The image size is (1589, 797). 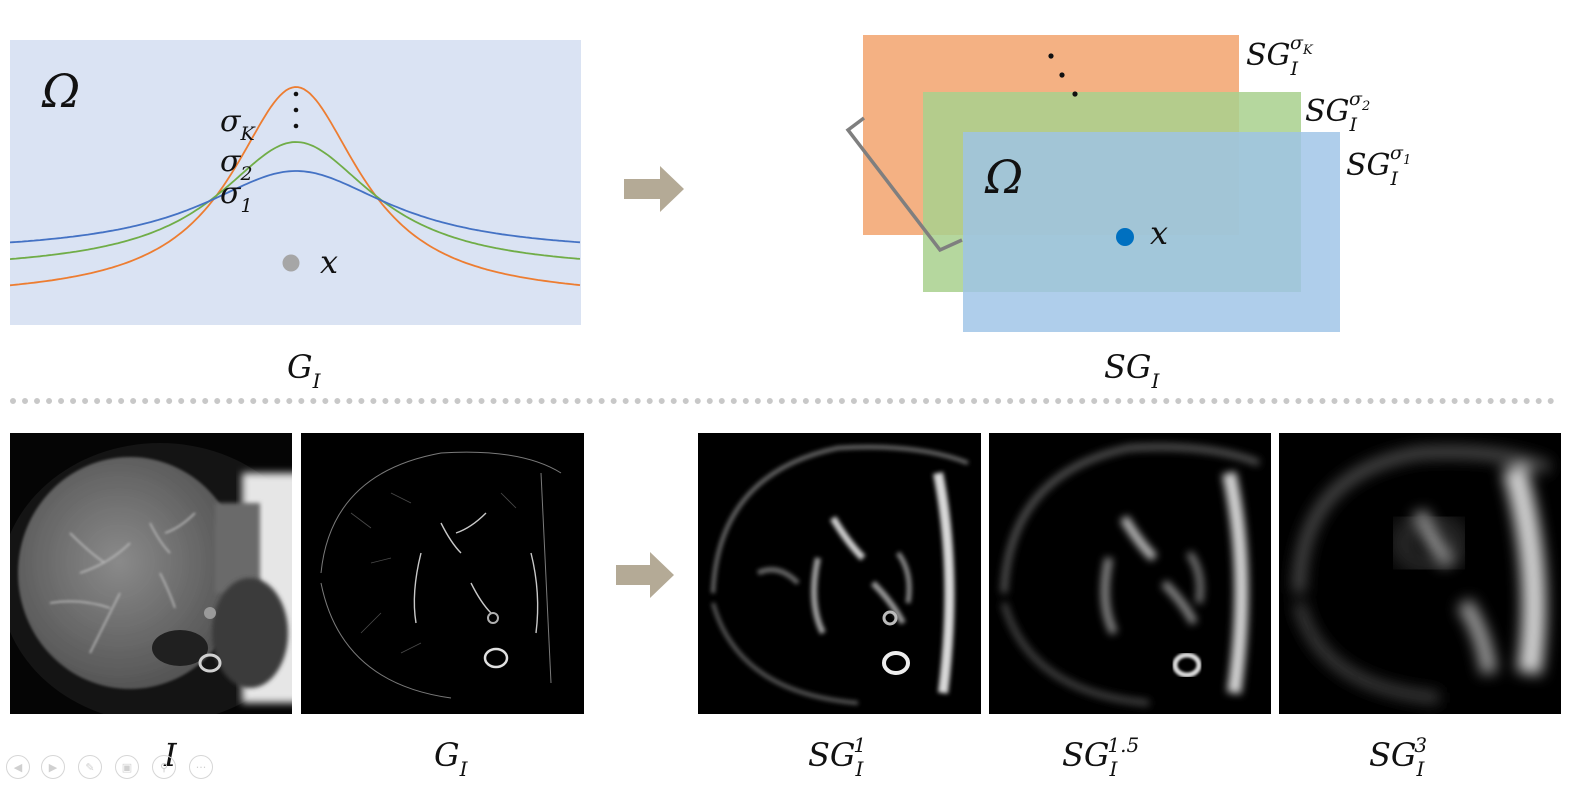 What do you see at coordinates (1086, 755) in the screenshot?
I see `caption-sg-15-main: SG` at bounding box center [1086, 755].